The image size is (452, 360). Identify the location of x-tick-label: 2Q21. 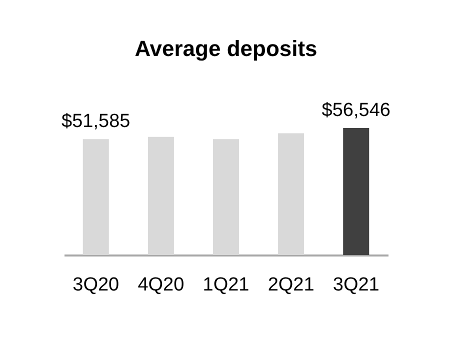
(291, 285).